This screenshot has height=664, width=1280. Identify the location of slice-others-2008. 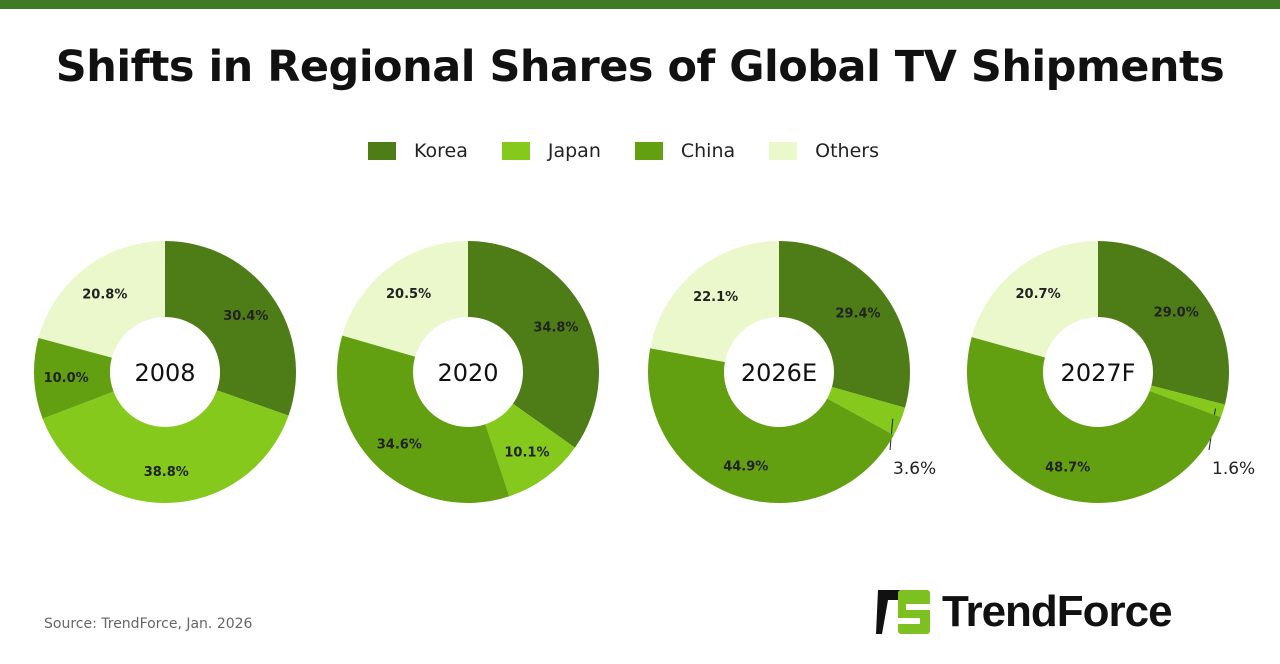
(101, 299).